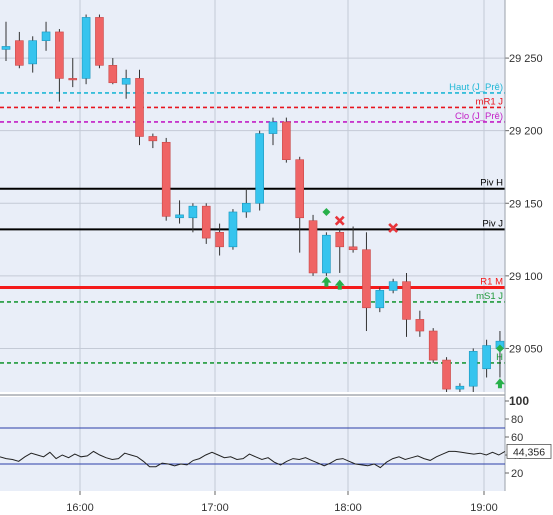 Image resolution: width=553 pixels, height=515 pixels. Describe the element at coordinates (491, 183) in the screenshot. I see `level-label: Piv H` at that location.